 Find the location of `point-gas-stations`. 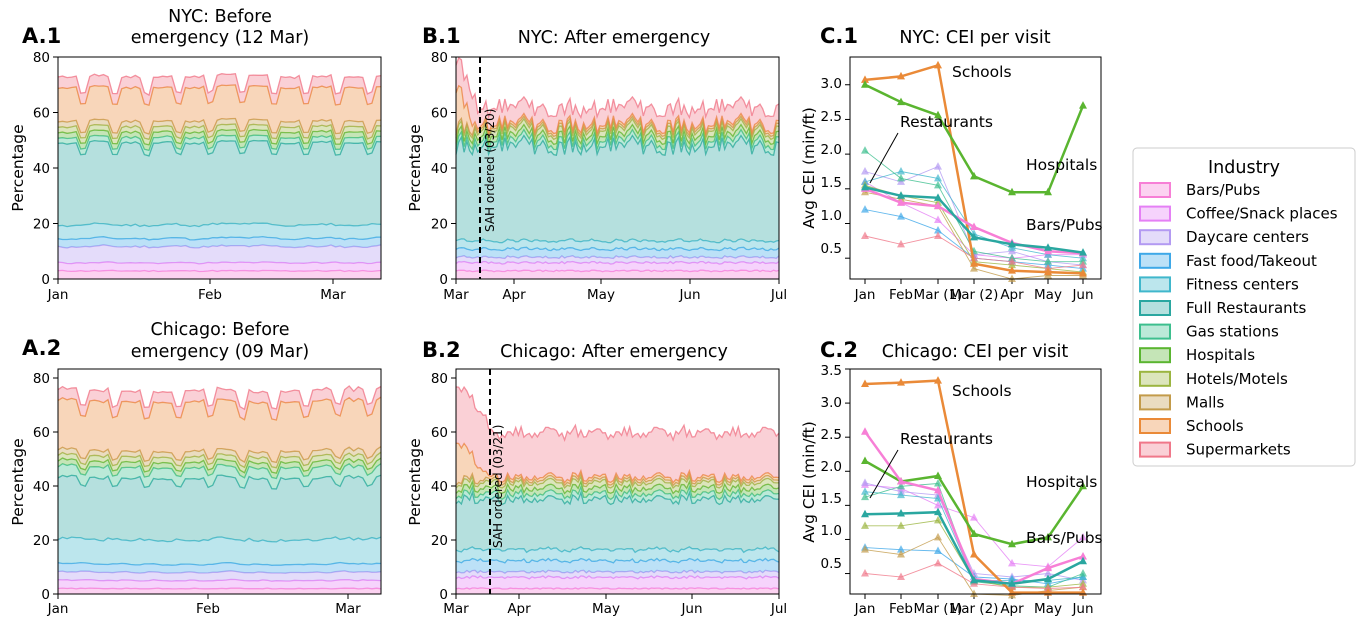

point-gas-stations is located at coordinates (1083, 573).